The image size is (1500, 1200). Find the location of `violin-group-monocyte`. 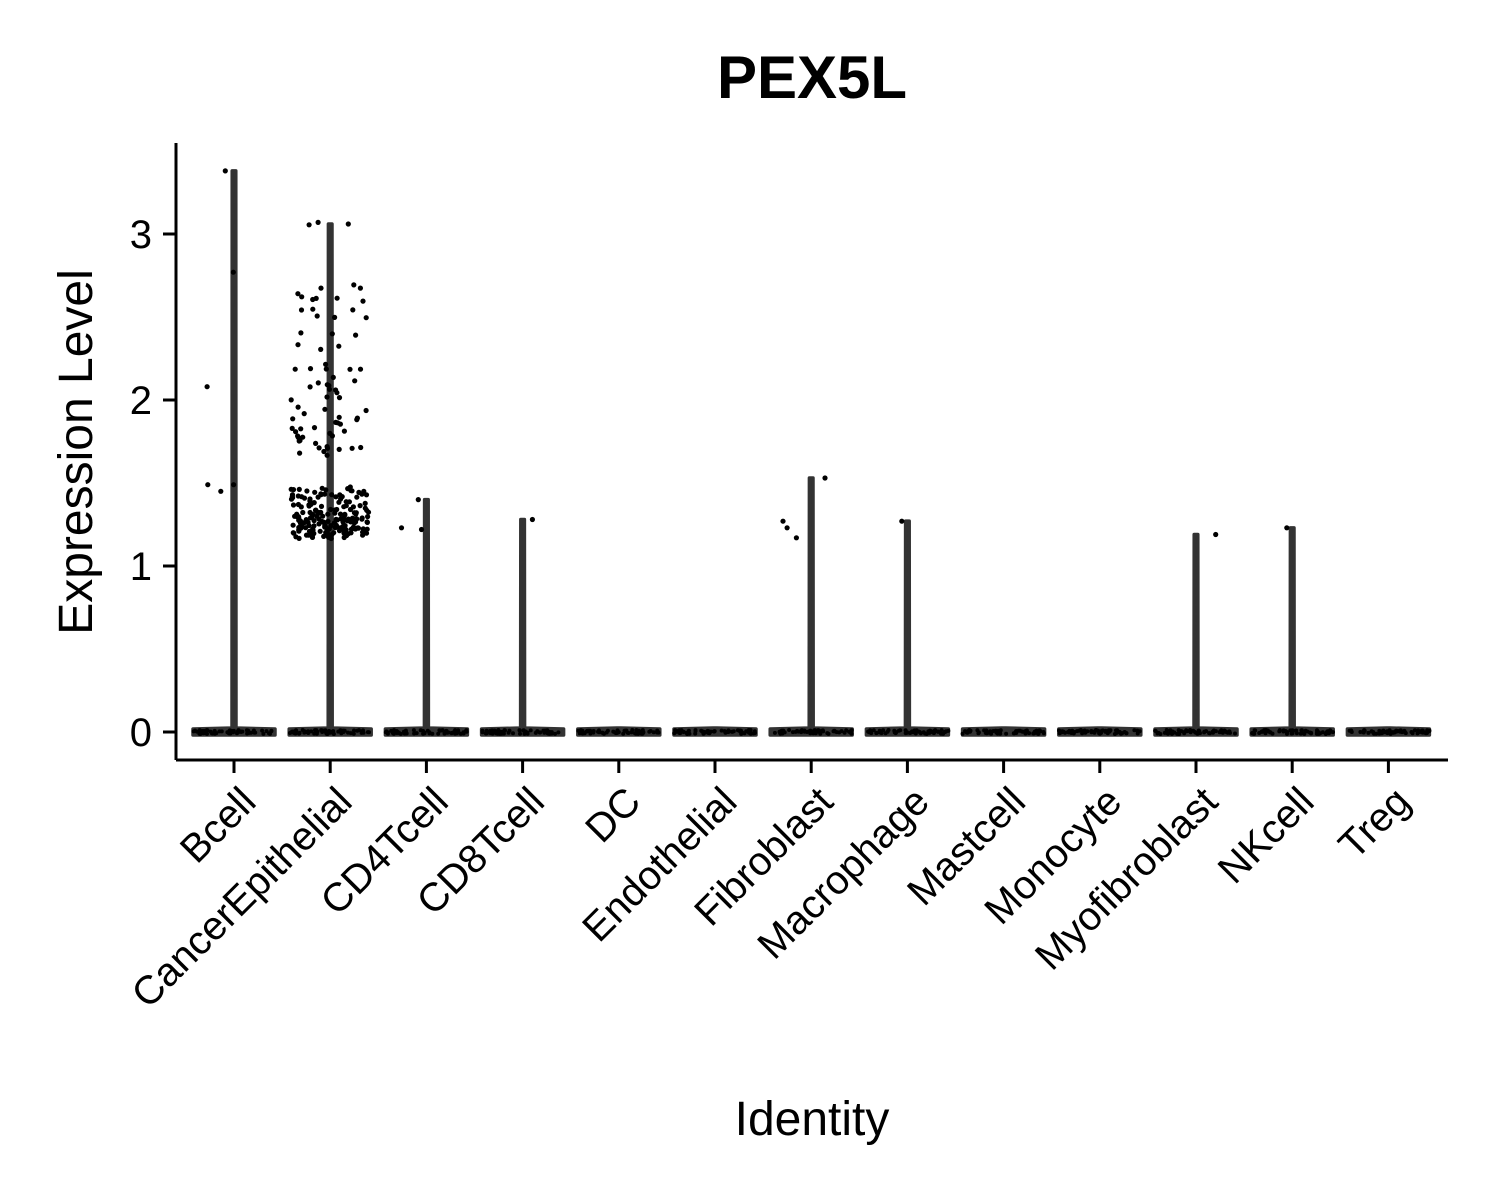

violin-group-monocyte is located at coordinates (1100, 731).